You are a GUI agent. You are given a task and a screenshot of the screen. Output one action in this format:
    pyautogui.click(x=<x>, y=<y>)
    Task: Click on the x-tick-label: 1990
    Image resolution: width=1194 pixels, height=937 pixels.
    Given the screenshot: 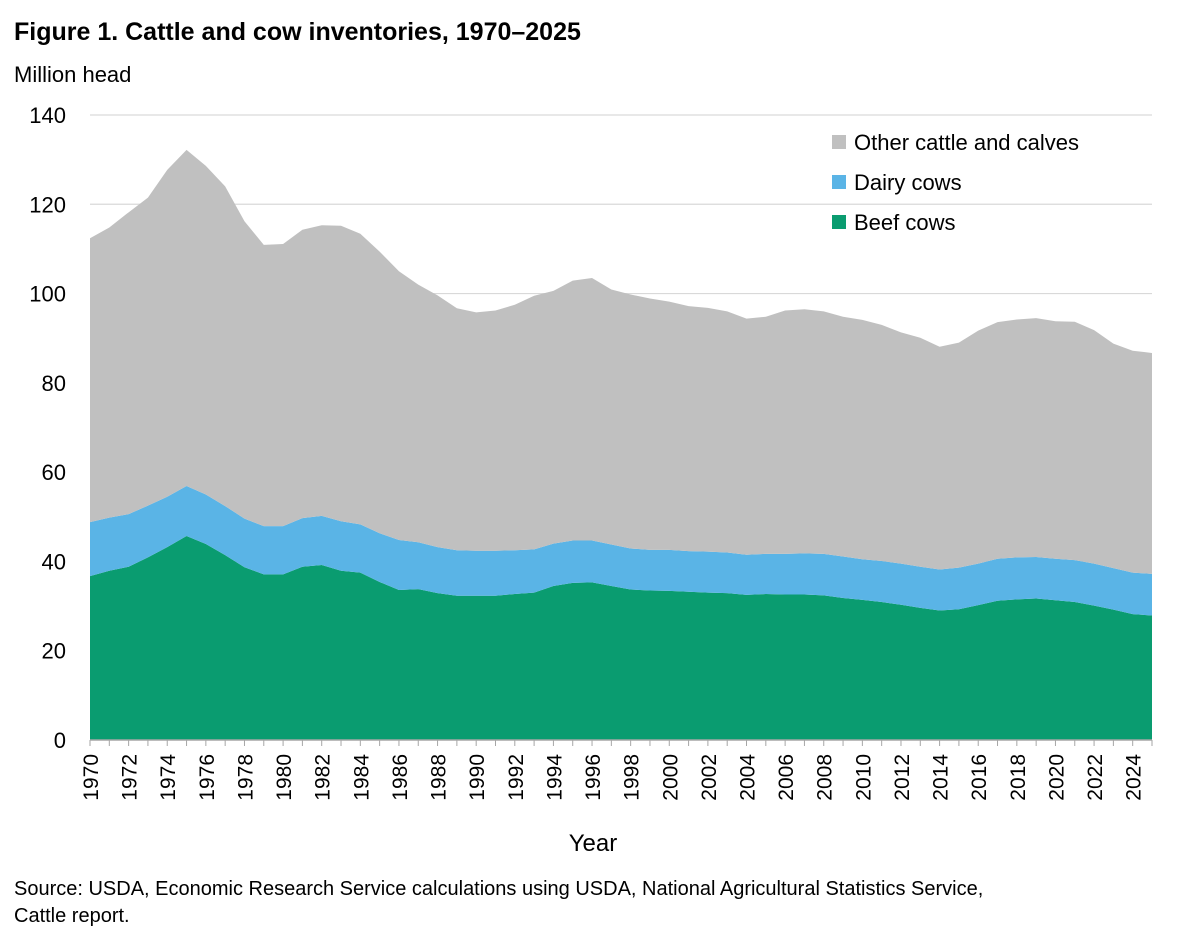 What is the action you would take?
    pyautogui.click(x=477, y=777)
    